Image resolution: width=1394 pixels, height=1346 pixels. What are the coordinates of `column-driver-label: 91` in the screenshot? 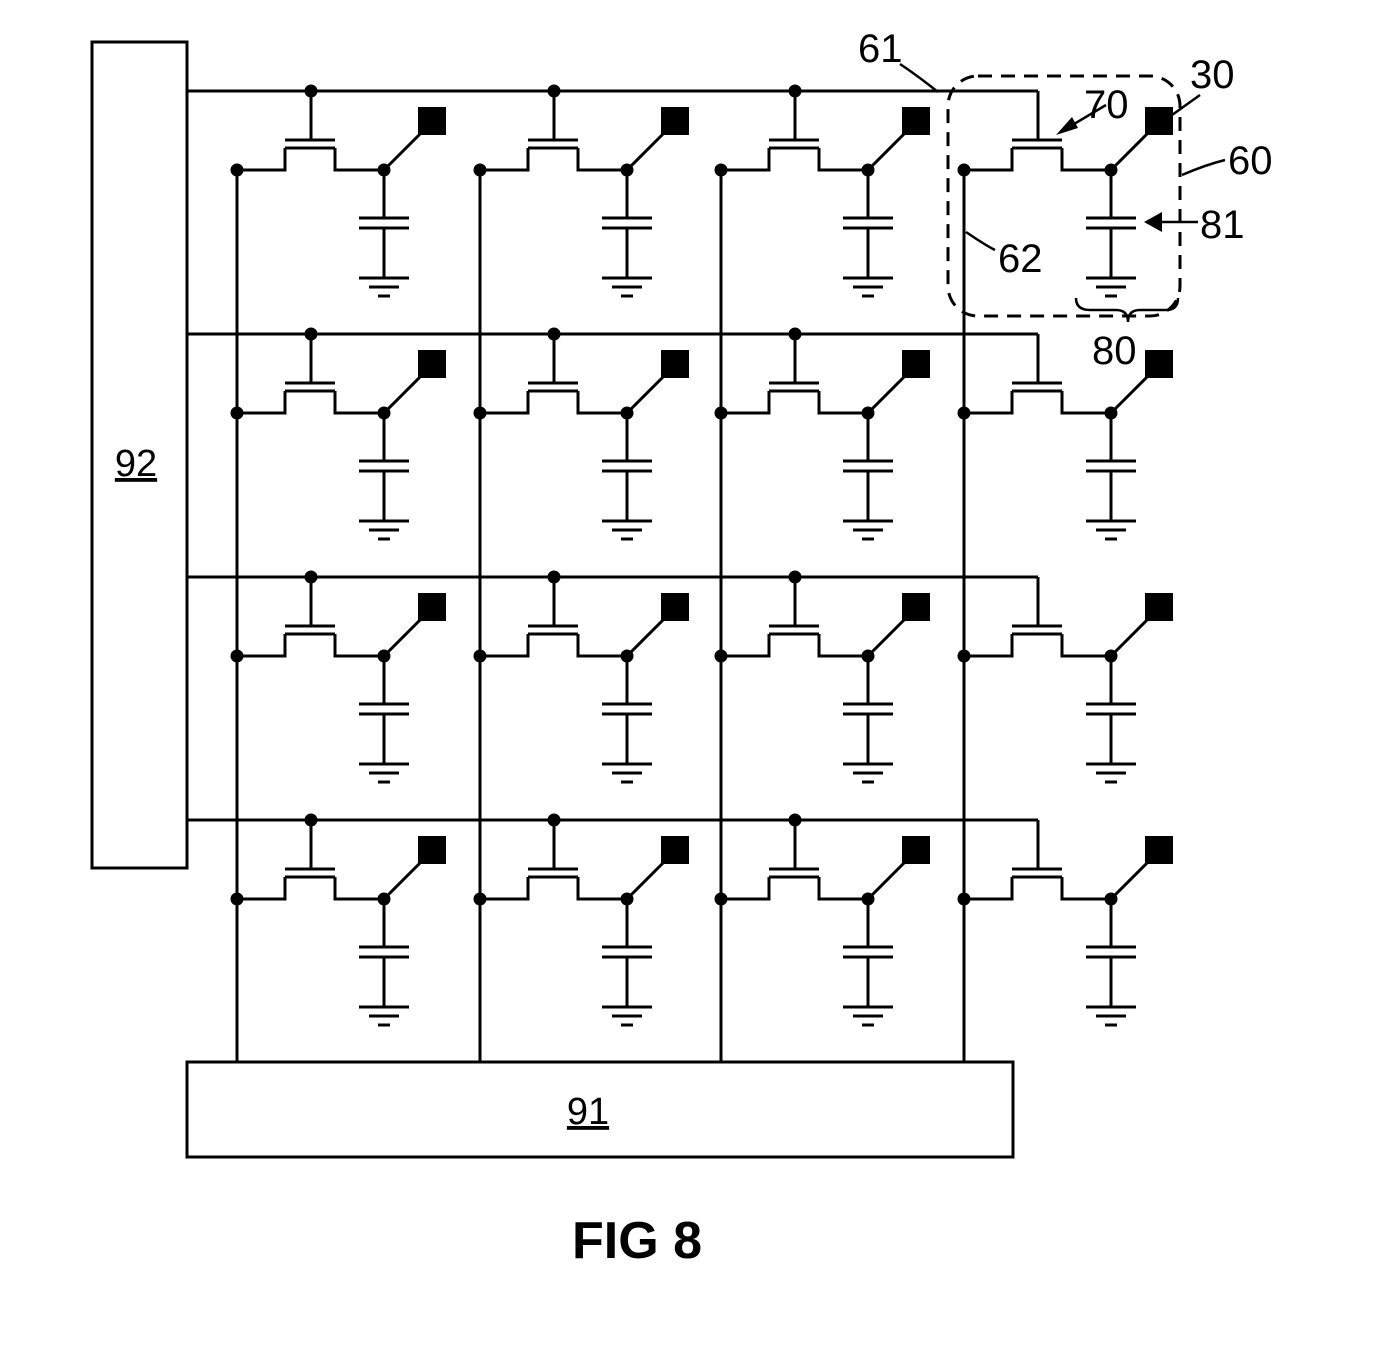 It's located at (588, 1112).